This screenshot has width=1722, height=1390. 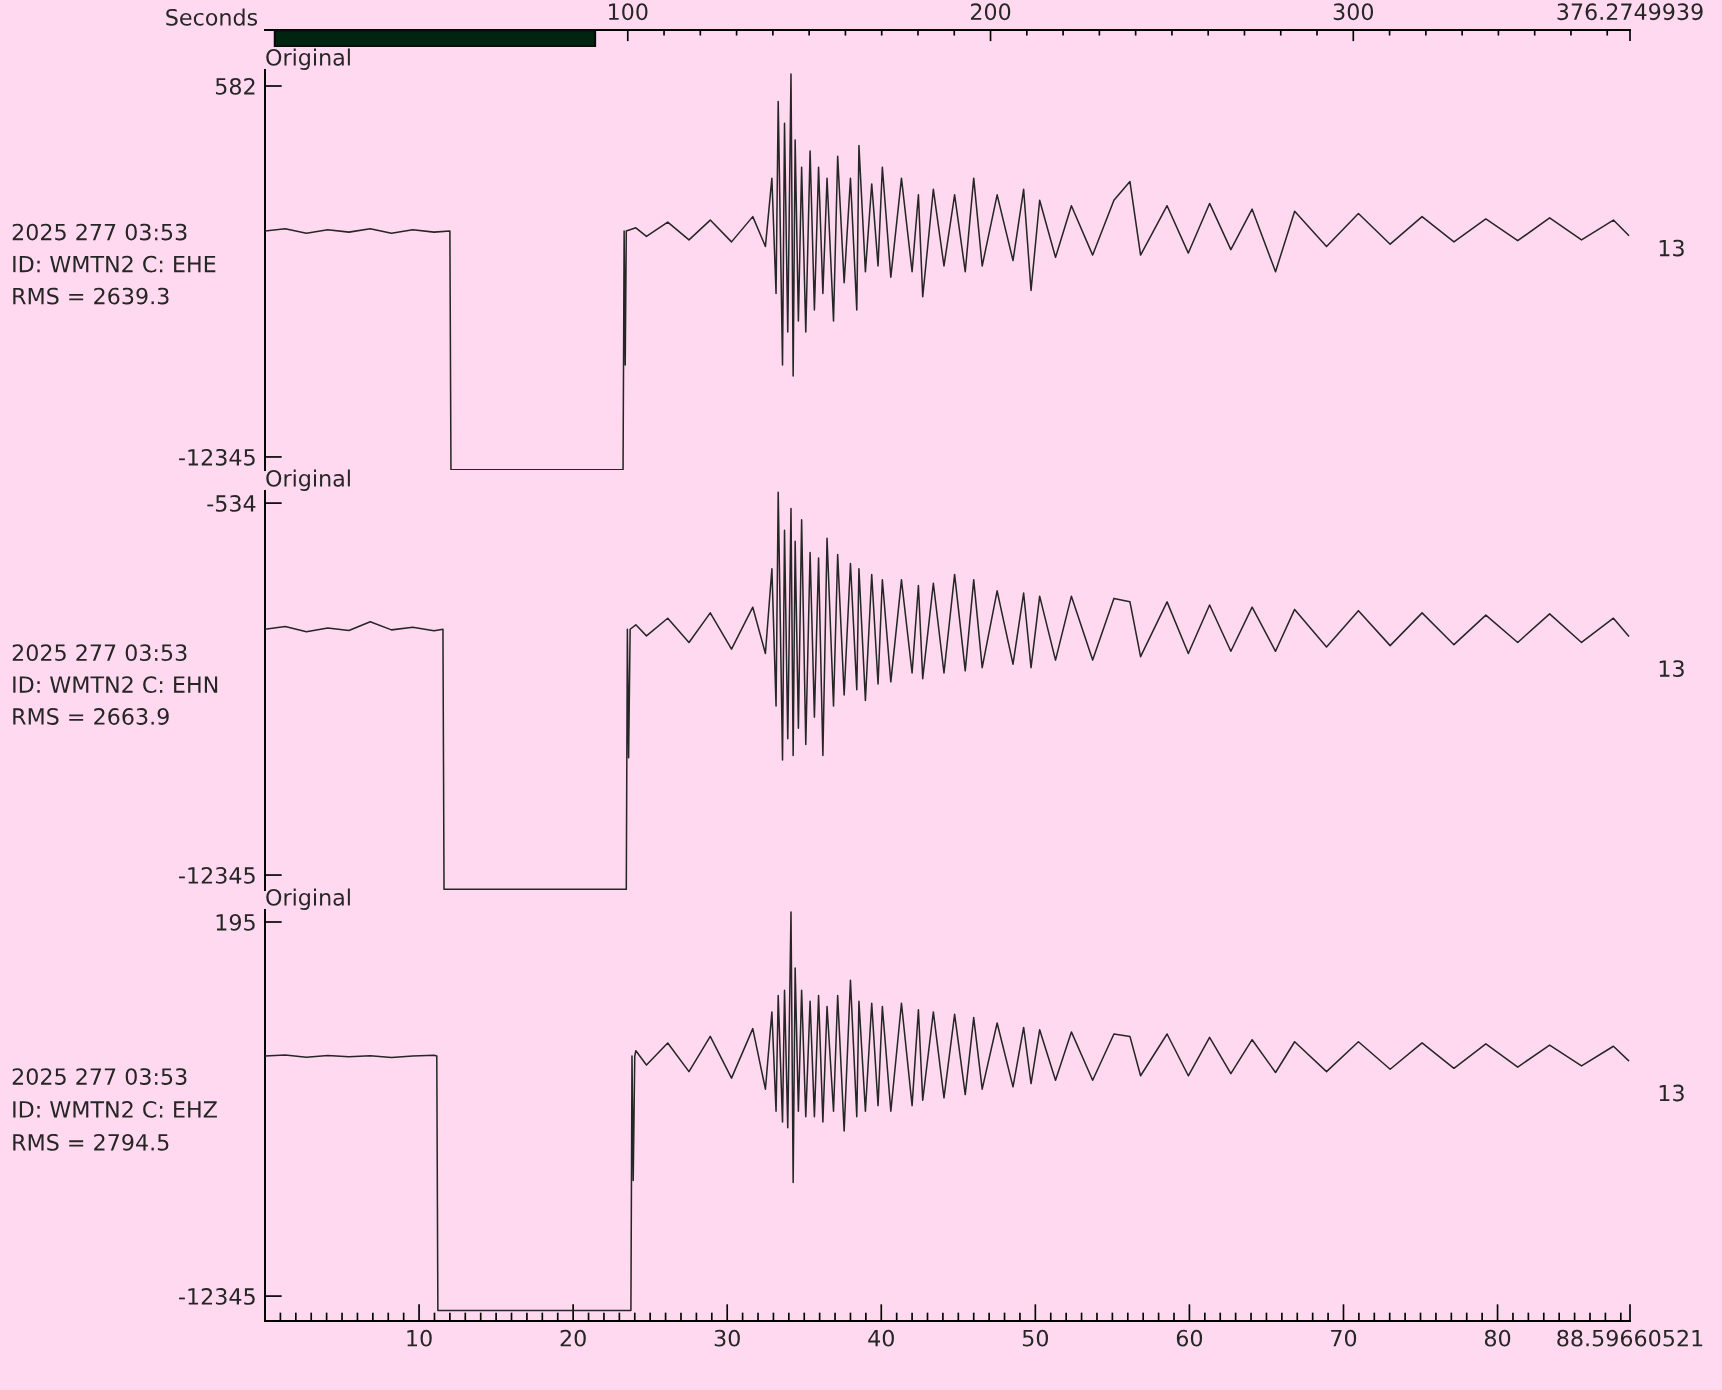 What do you see at coordinates (727, 1338) in the screenshot?
I see `x-tick-label: 30` at bounding box center [727, 1338].